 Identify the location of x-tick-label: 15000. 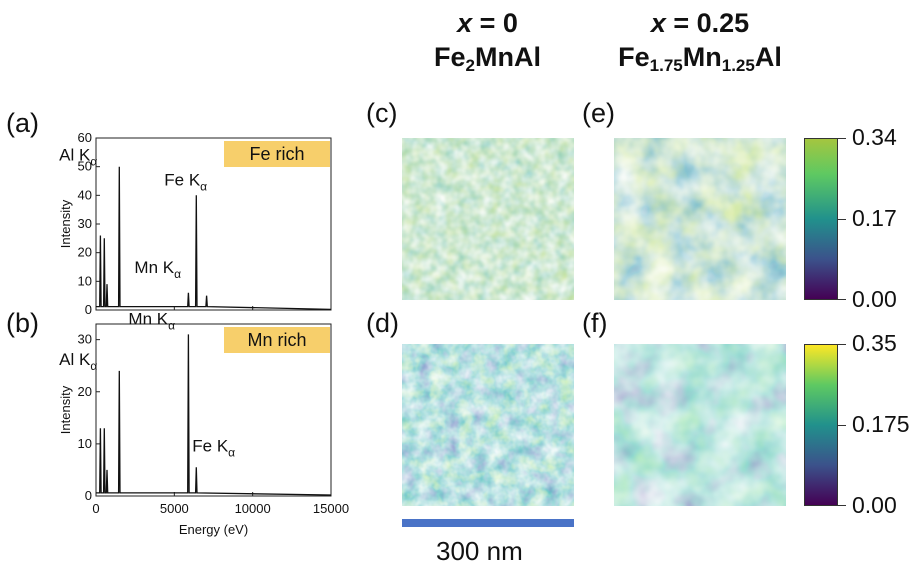
(331, 508).